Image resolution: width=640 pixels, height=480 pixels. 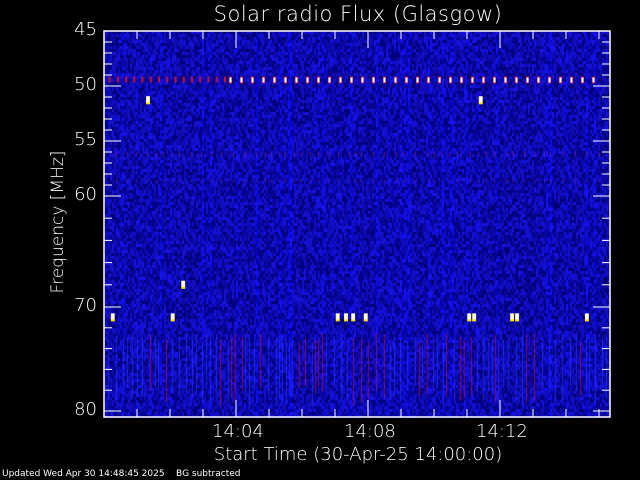 I want to click on y-axis-label: Frequency [MHz], so click(x=58, y=222).